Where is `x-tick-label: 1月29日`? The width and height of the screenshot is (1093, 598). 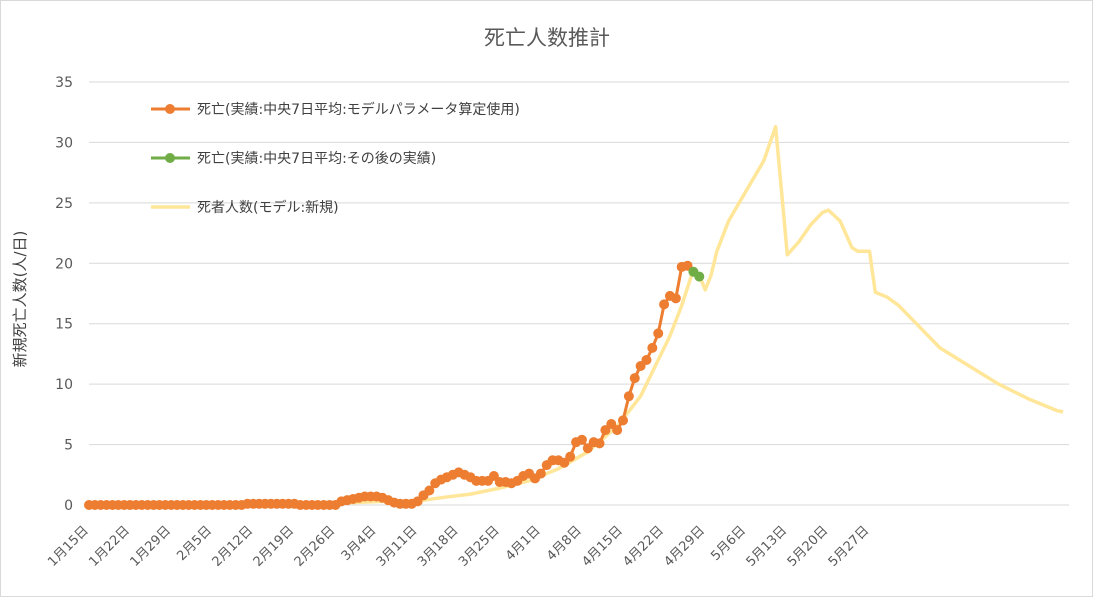
x-tick-label: 1月29日 is located at coordinates (150, 546).